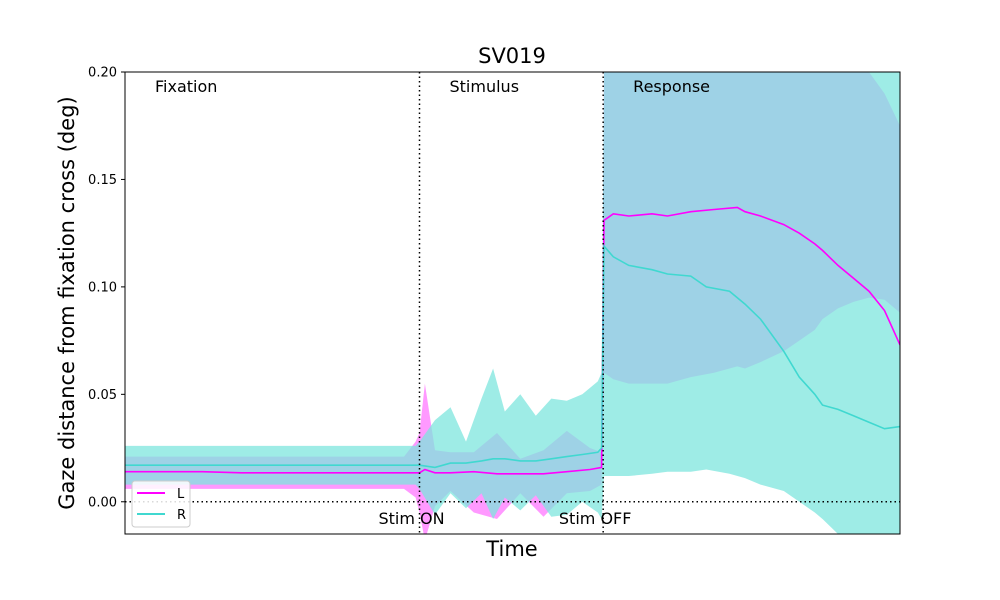 This screenshot has width=1000, height=600. I want to click on y-axis-title: Gaze distance from fixation cross (deg), so click(67, 302).